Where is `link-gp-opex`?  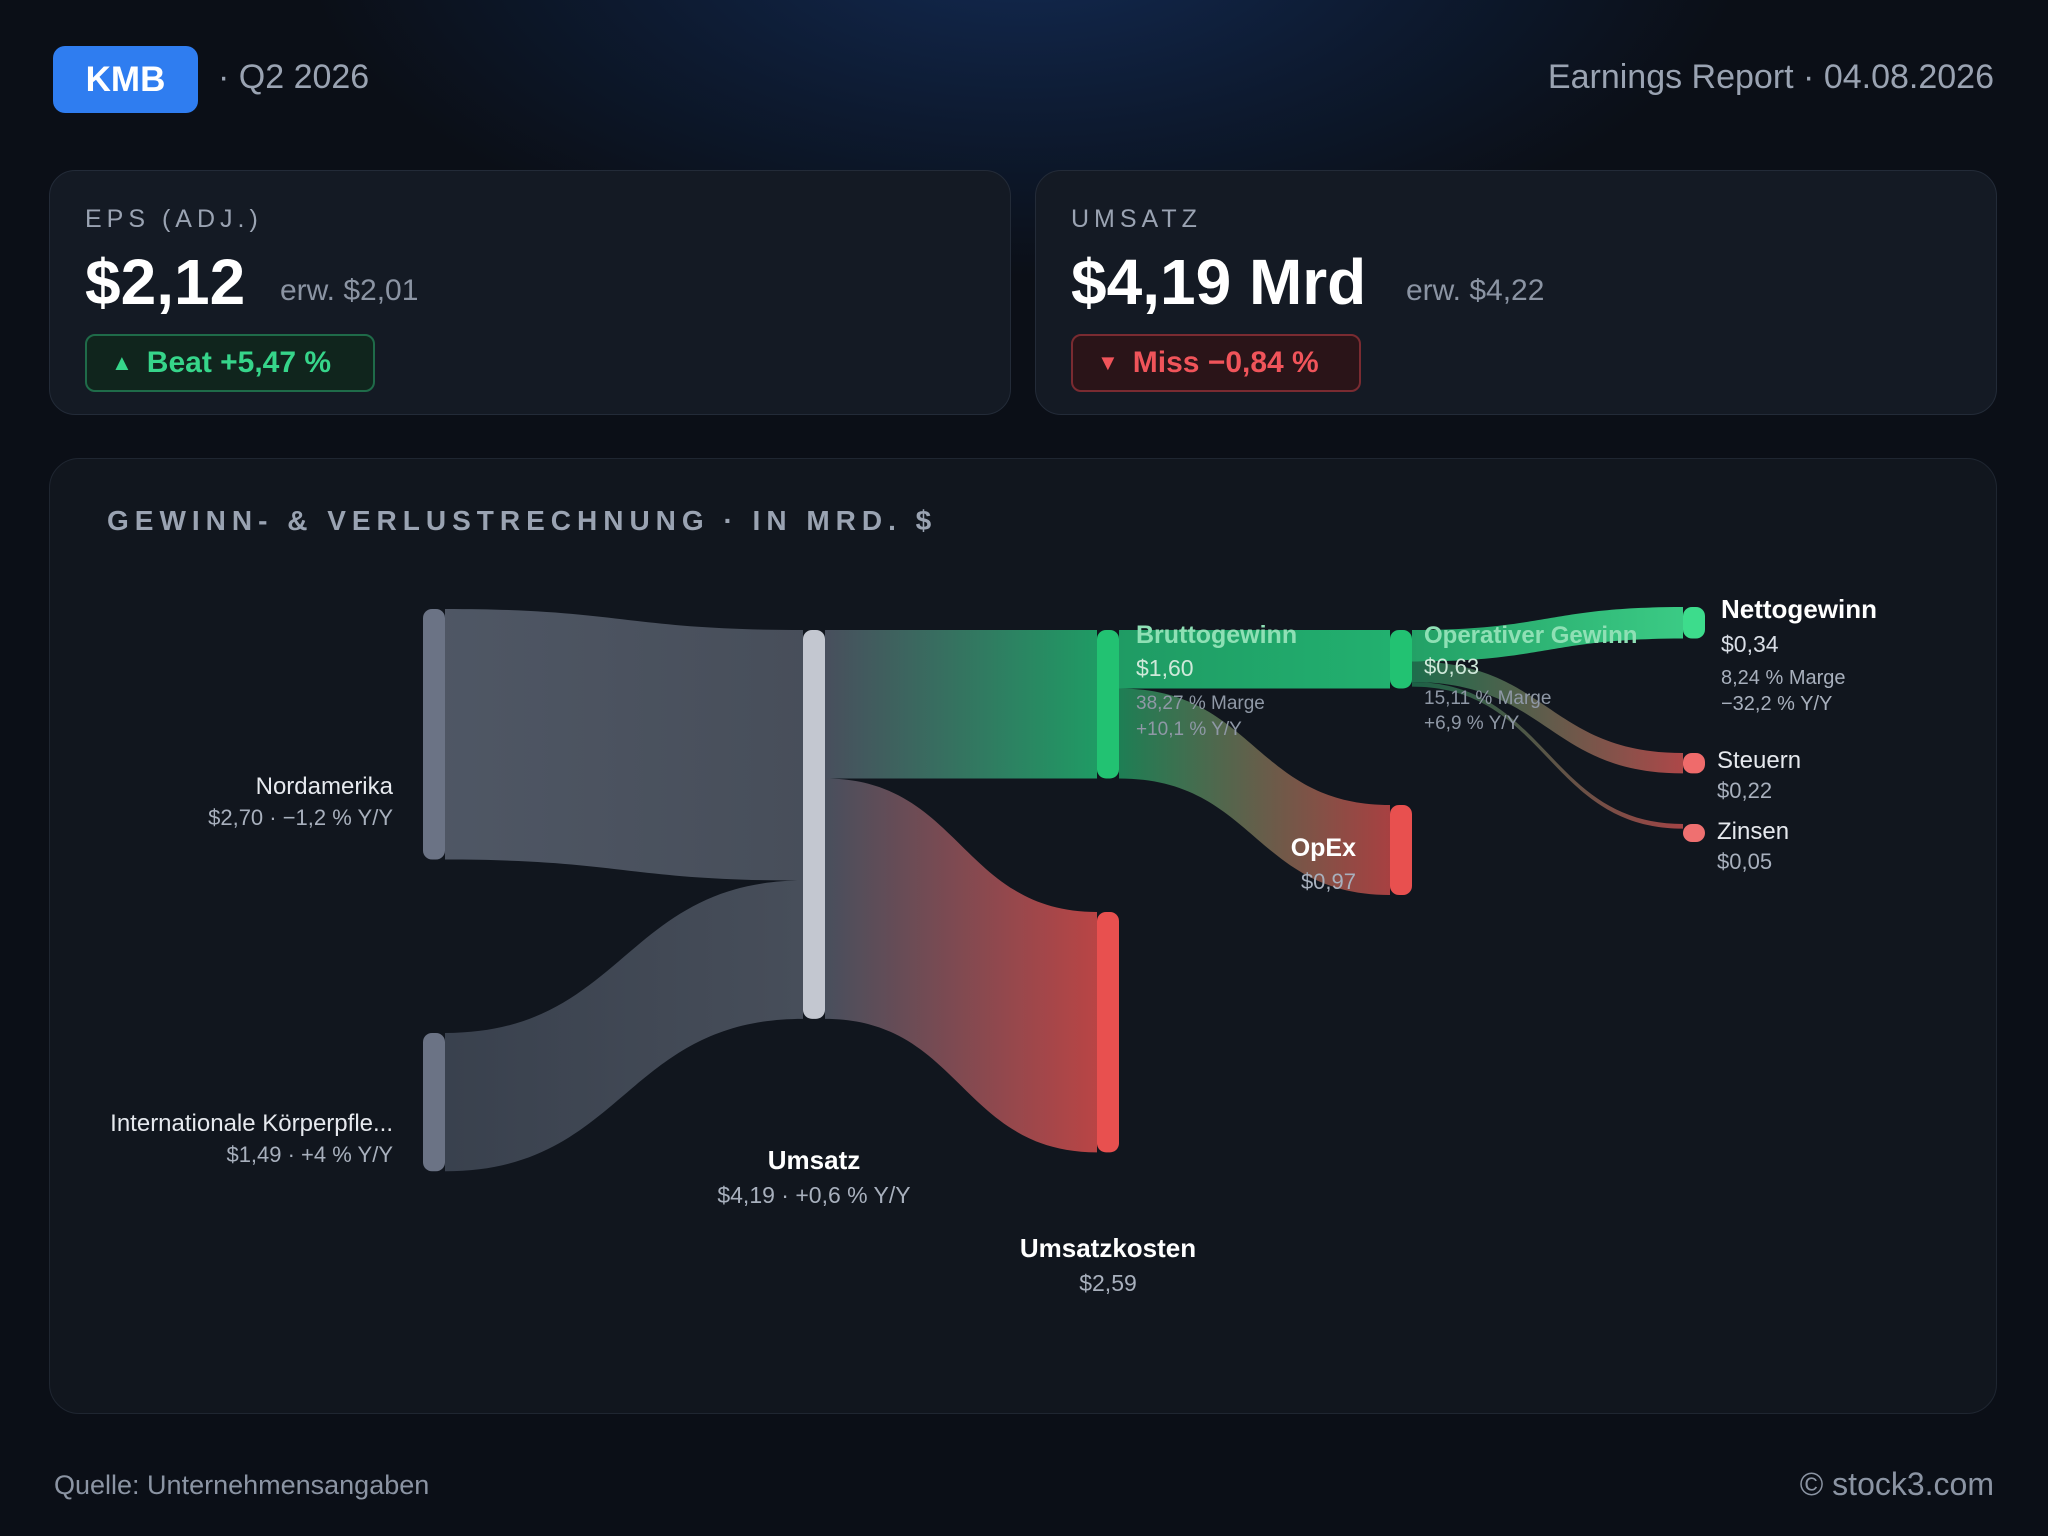 link-gp-opex is located at coordinates (1254, 792).